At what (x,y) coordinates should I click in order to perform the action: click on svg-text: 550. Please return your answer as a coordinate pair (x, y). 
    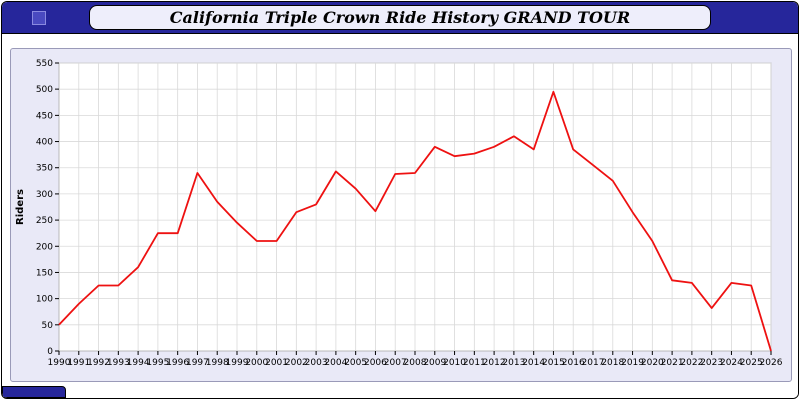
    Looking at the image, I should click on (44, 64).